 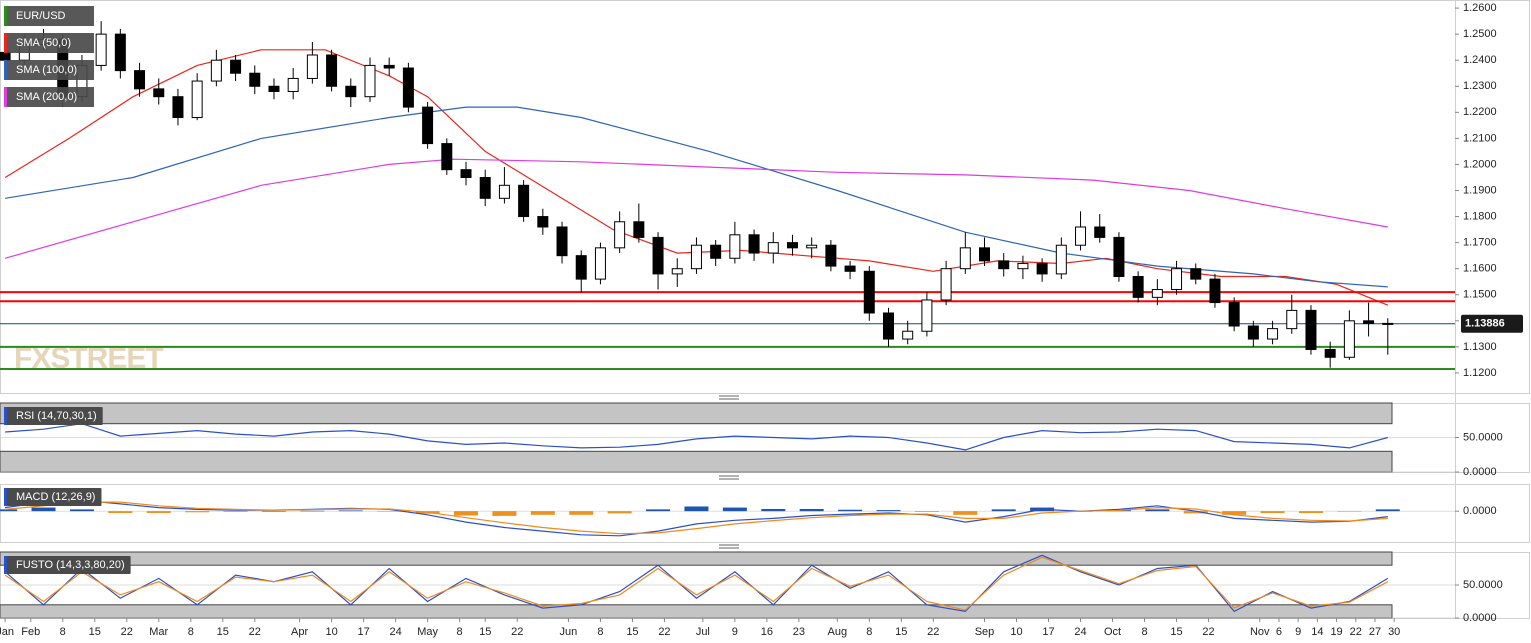 I want to click on panel-legend: RSI (14,70,30,1), so click(x=53, y=416).